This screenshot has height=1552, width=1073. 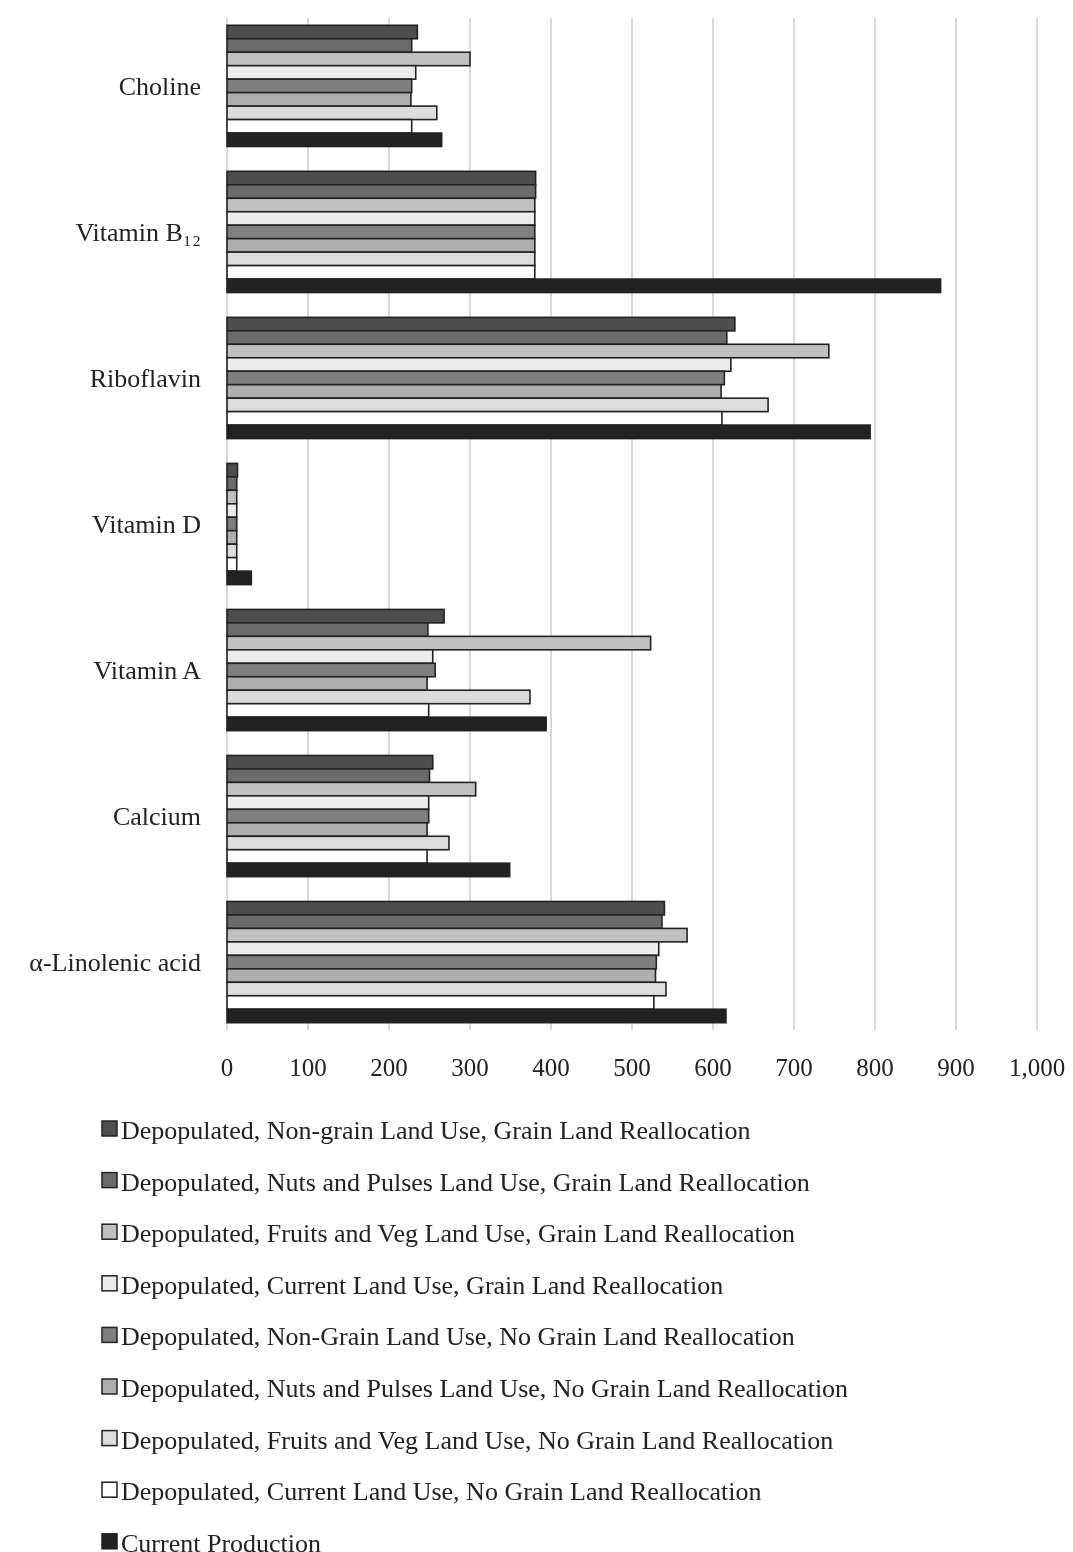 I want to click on x-tick-label: 200, so click(x=389, y=1067).